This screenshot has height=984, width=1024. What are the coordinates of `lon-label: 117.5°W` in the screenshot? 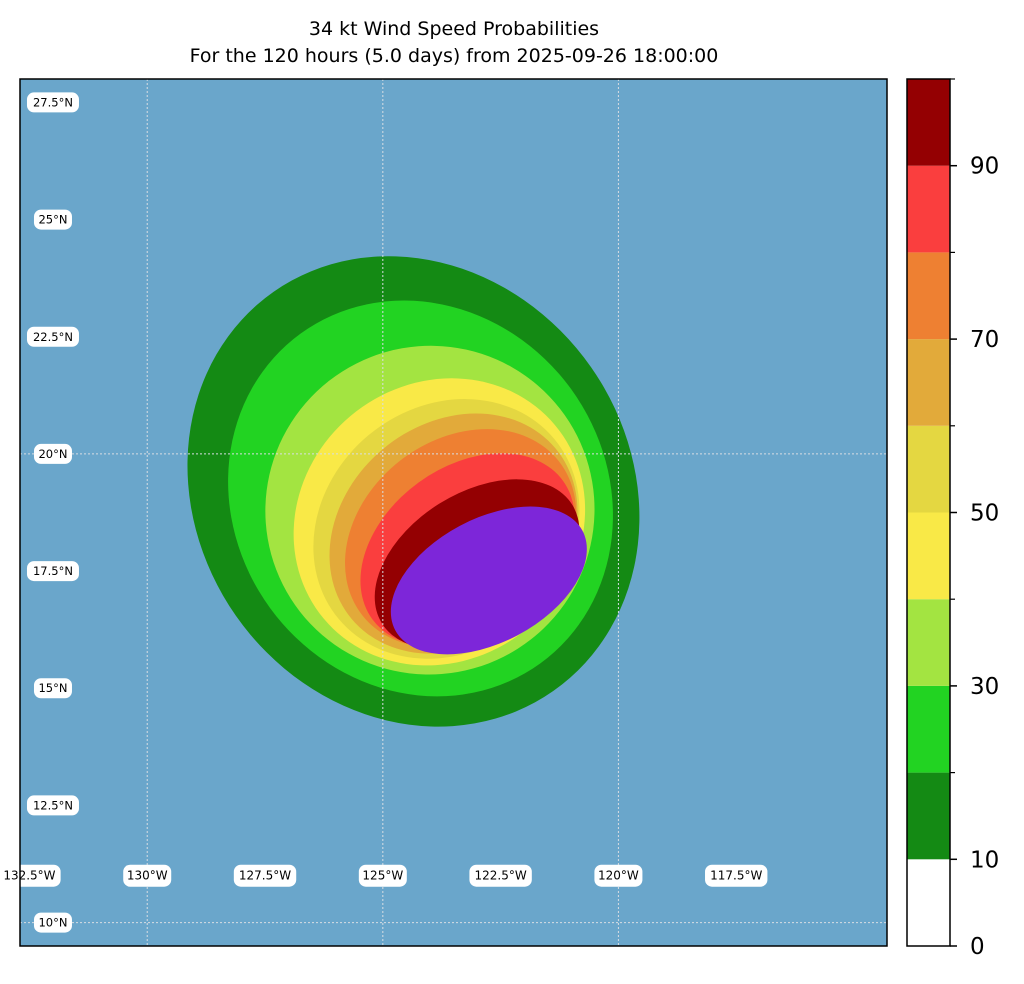 It's located at (736, 876).